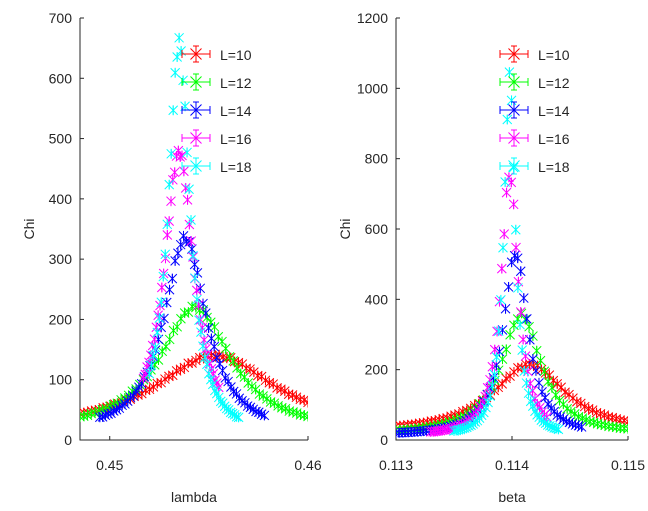 The image size is (648, 511). I want to click on x-tick-label: 0.45, so click(109, 465).